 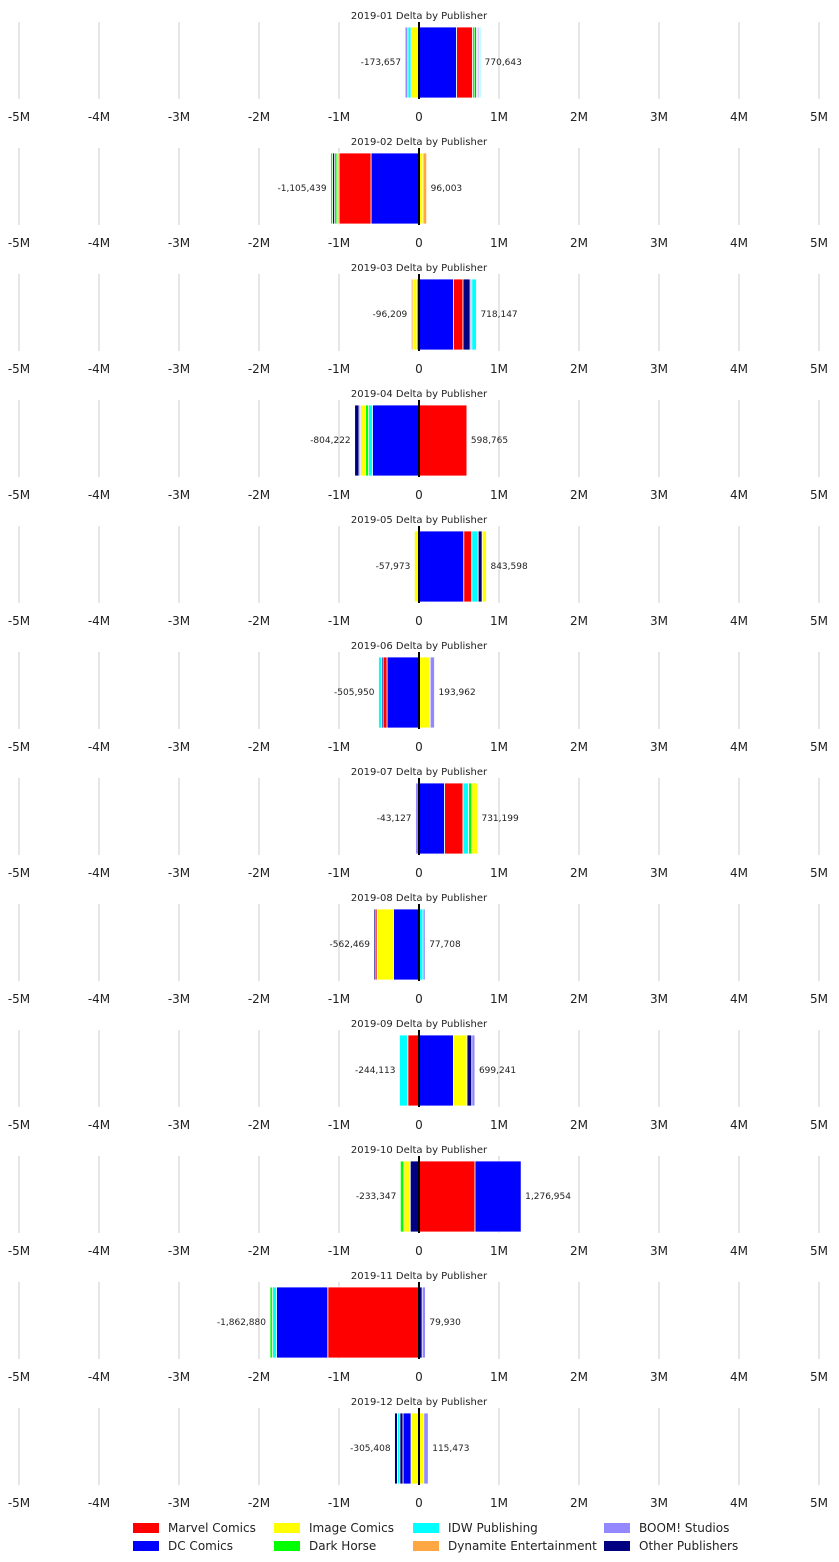 What do you see at coordinates (508, 567) in the screenshot?
I see `positive-total-label: 843,598` at bounding box center [508, 567].